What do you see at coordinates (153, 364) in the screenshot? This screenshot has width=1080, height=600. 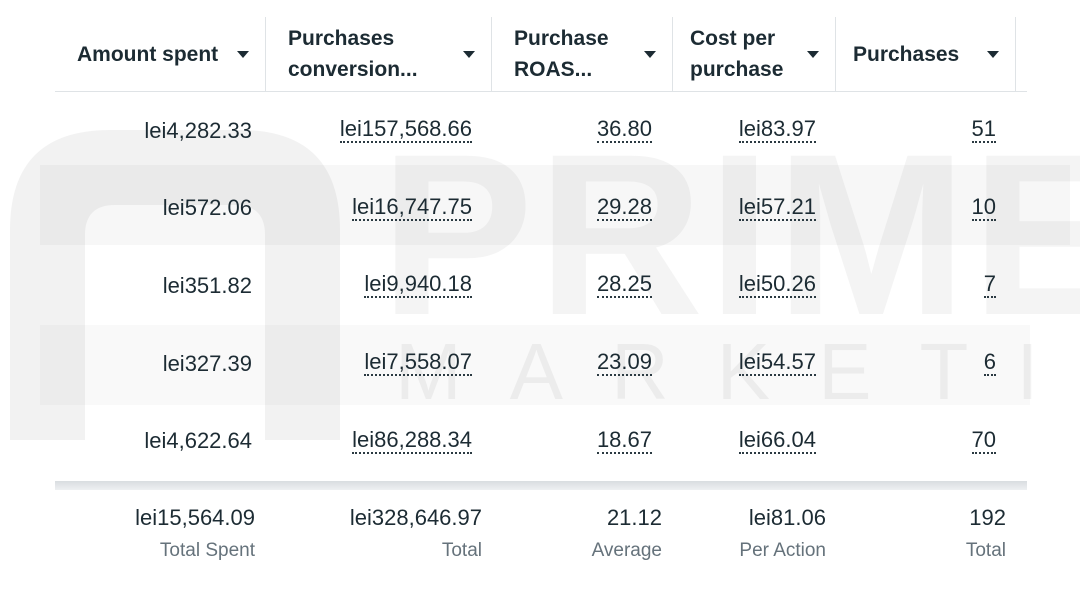 I see `amount-spent-cell: lei327.39` at bounding box center [153, 364].